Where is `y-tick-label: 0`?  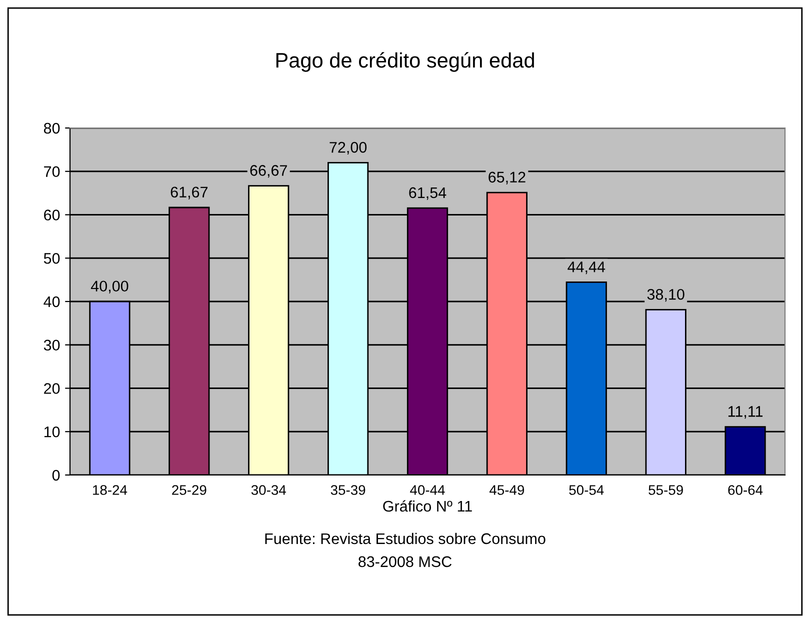 y-tick-label: 0 is located at coordinates (56, 475).